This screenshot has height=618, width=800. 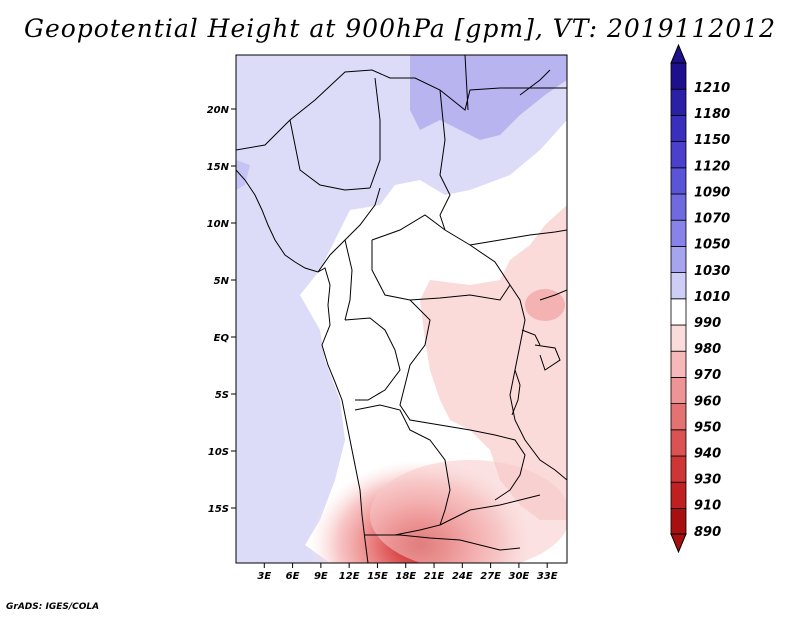 What do you see at coordinates (441, 257) in the screenshot?
I see `car-border` at bounding box center [441, 257].